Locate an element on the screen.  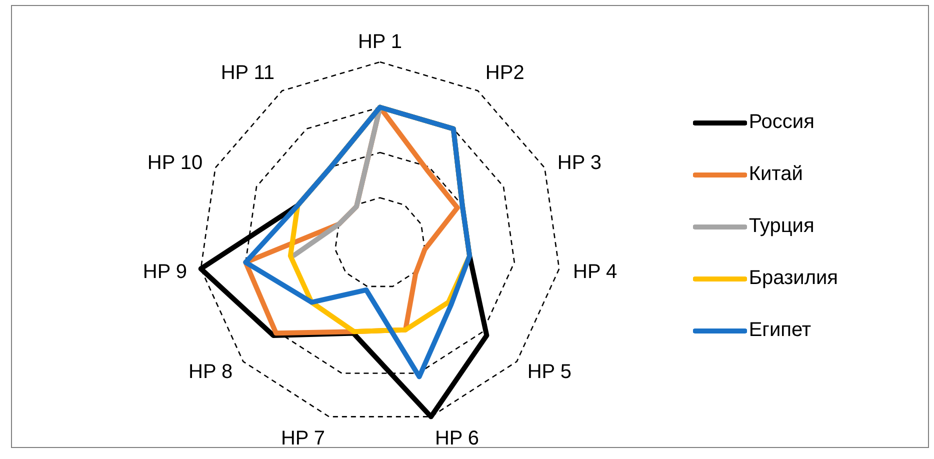
spoke-label: HP 7 is located at coordinates (303, 438).